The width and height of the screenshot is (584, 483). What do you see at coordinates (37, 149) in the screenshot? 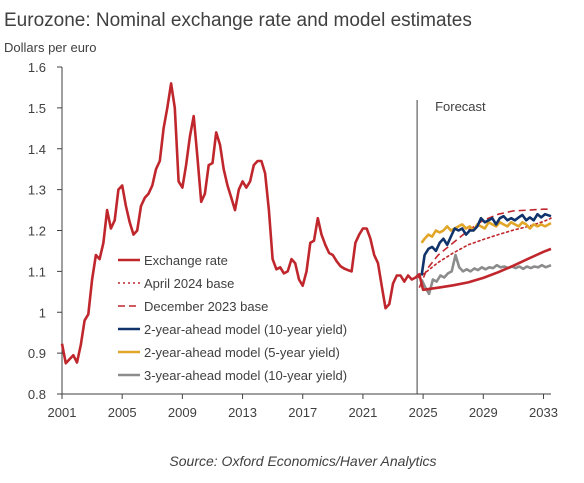
I see `y-tick-label: 1.4` at bounding box center [37, 149].